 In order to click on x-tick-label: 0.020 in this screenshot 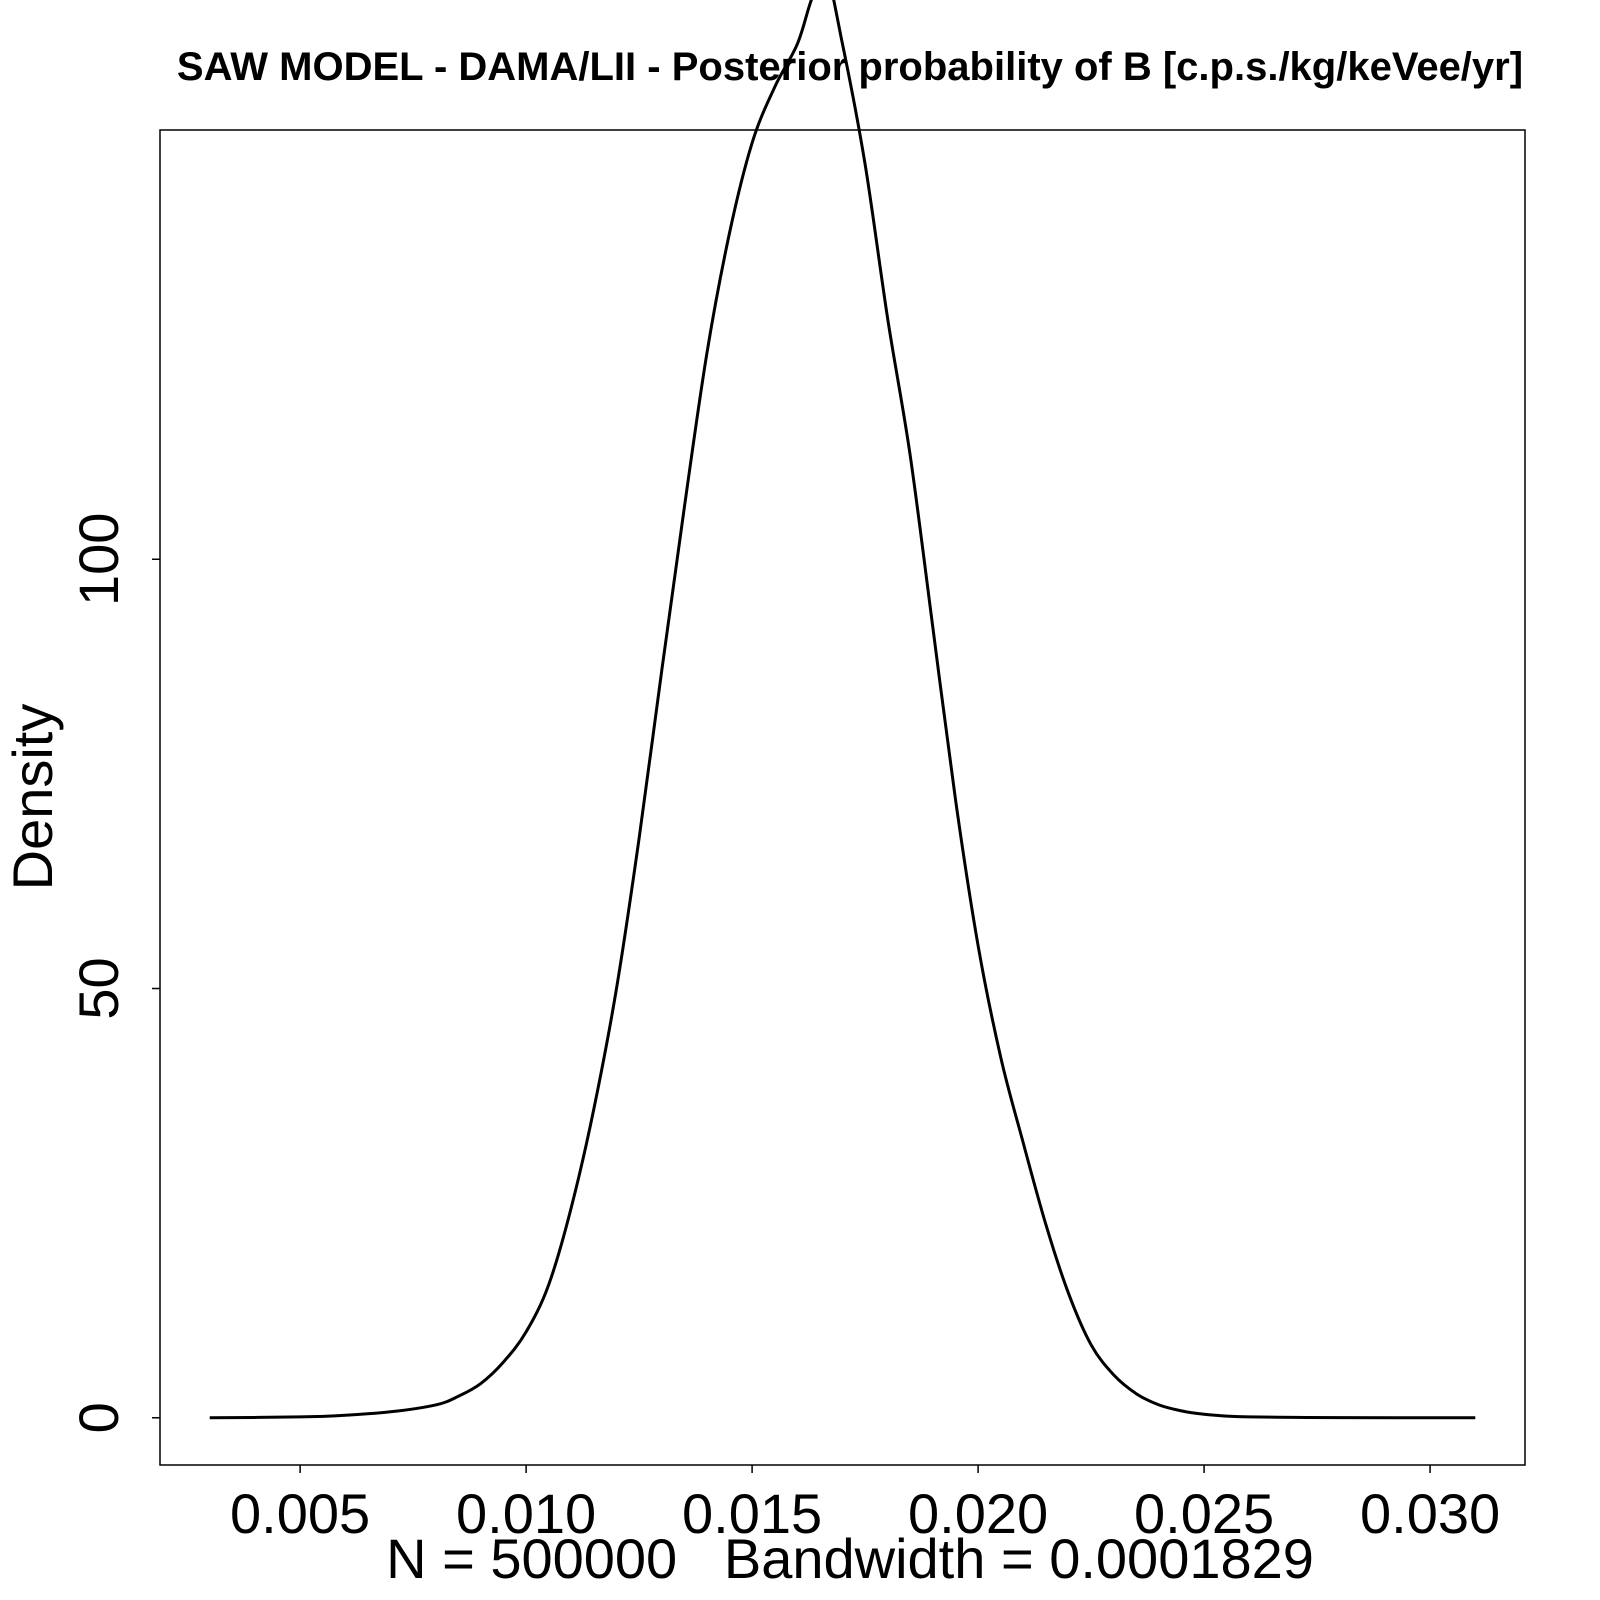, I will do `click(978, 1513)`.